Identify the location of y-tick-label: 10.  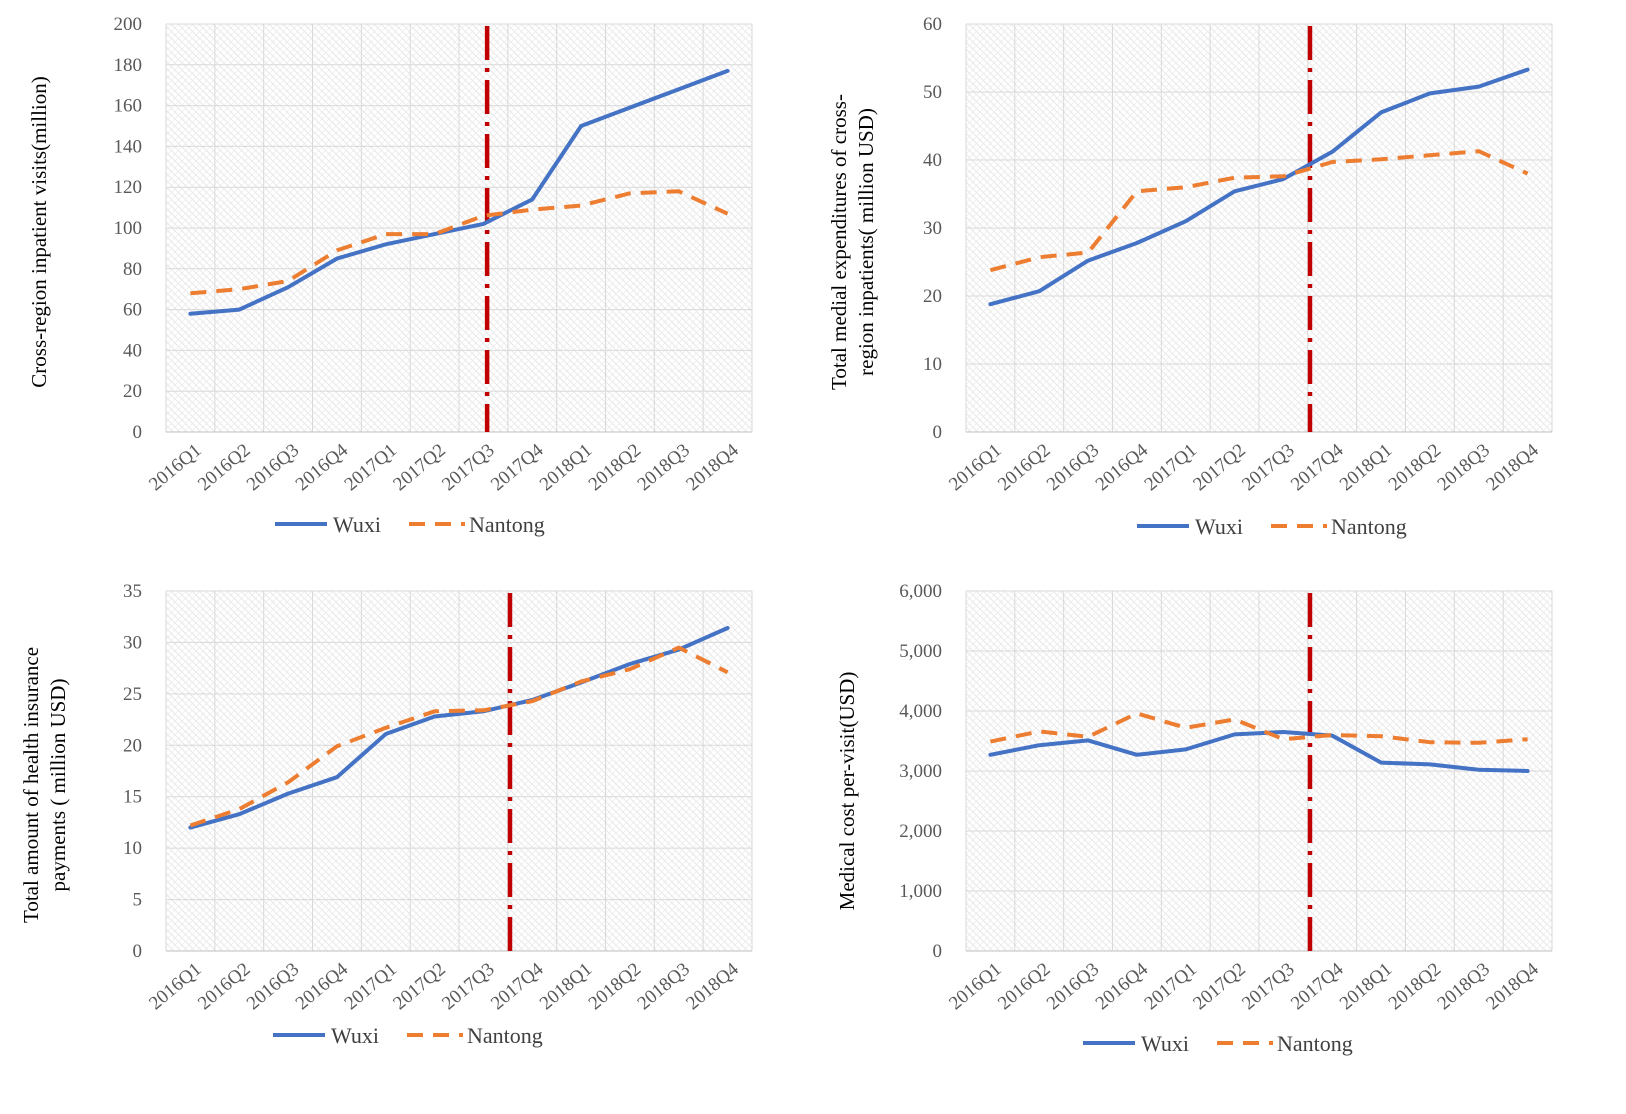
(132, 848).